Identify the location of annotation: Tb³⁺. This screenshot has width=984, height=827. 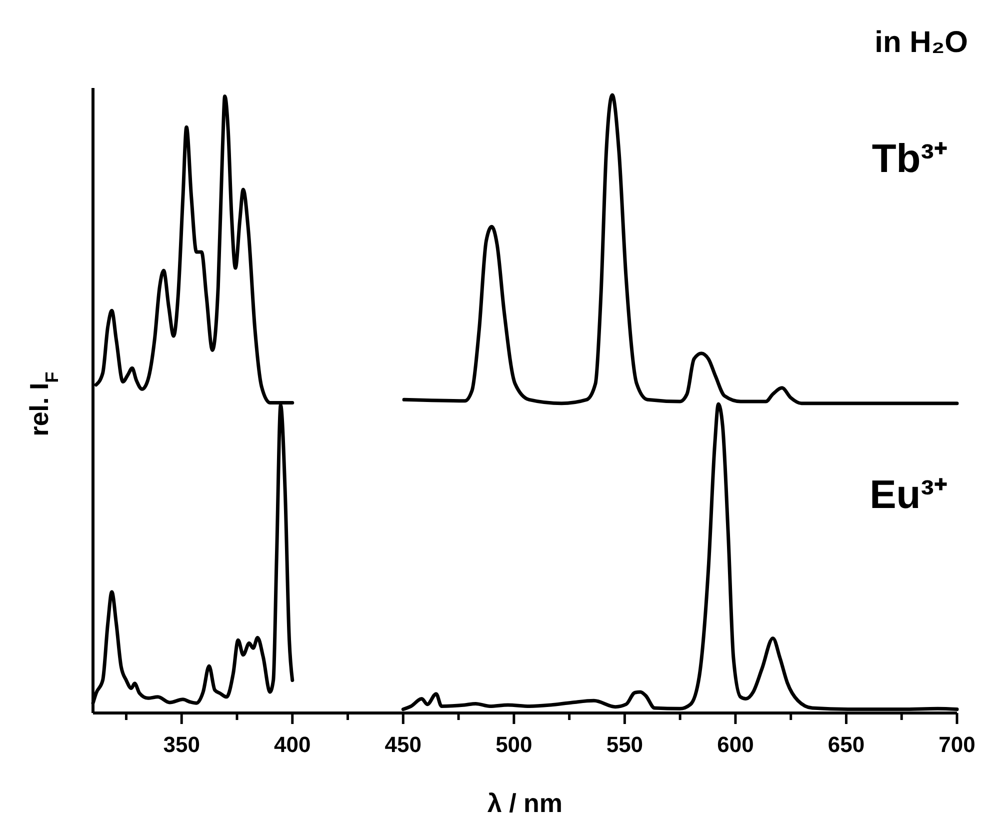
(910, 159).